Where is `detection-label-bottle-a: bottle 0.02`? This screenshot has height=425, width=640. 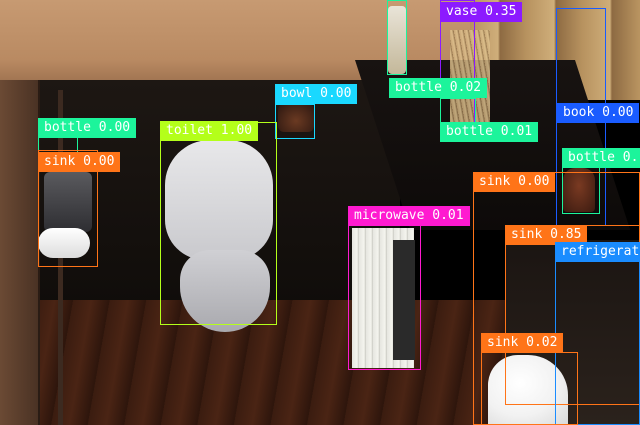 detection-label-bottle-a: bottle 0.02 is located at coordinates (438, 88).